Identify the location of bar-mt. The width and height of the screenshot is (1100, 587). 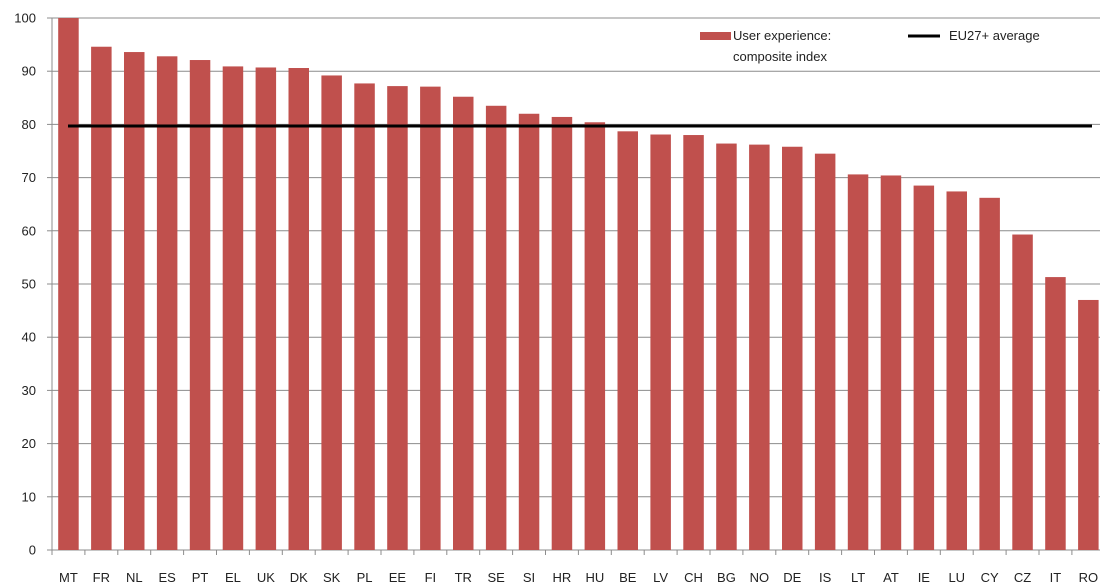
(68, 284).